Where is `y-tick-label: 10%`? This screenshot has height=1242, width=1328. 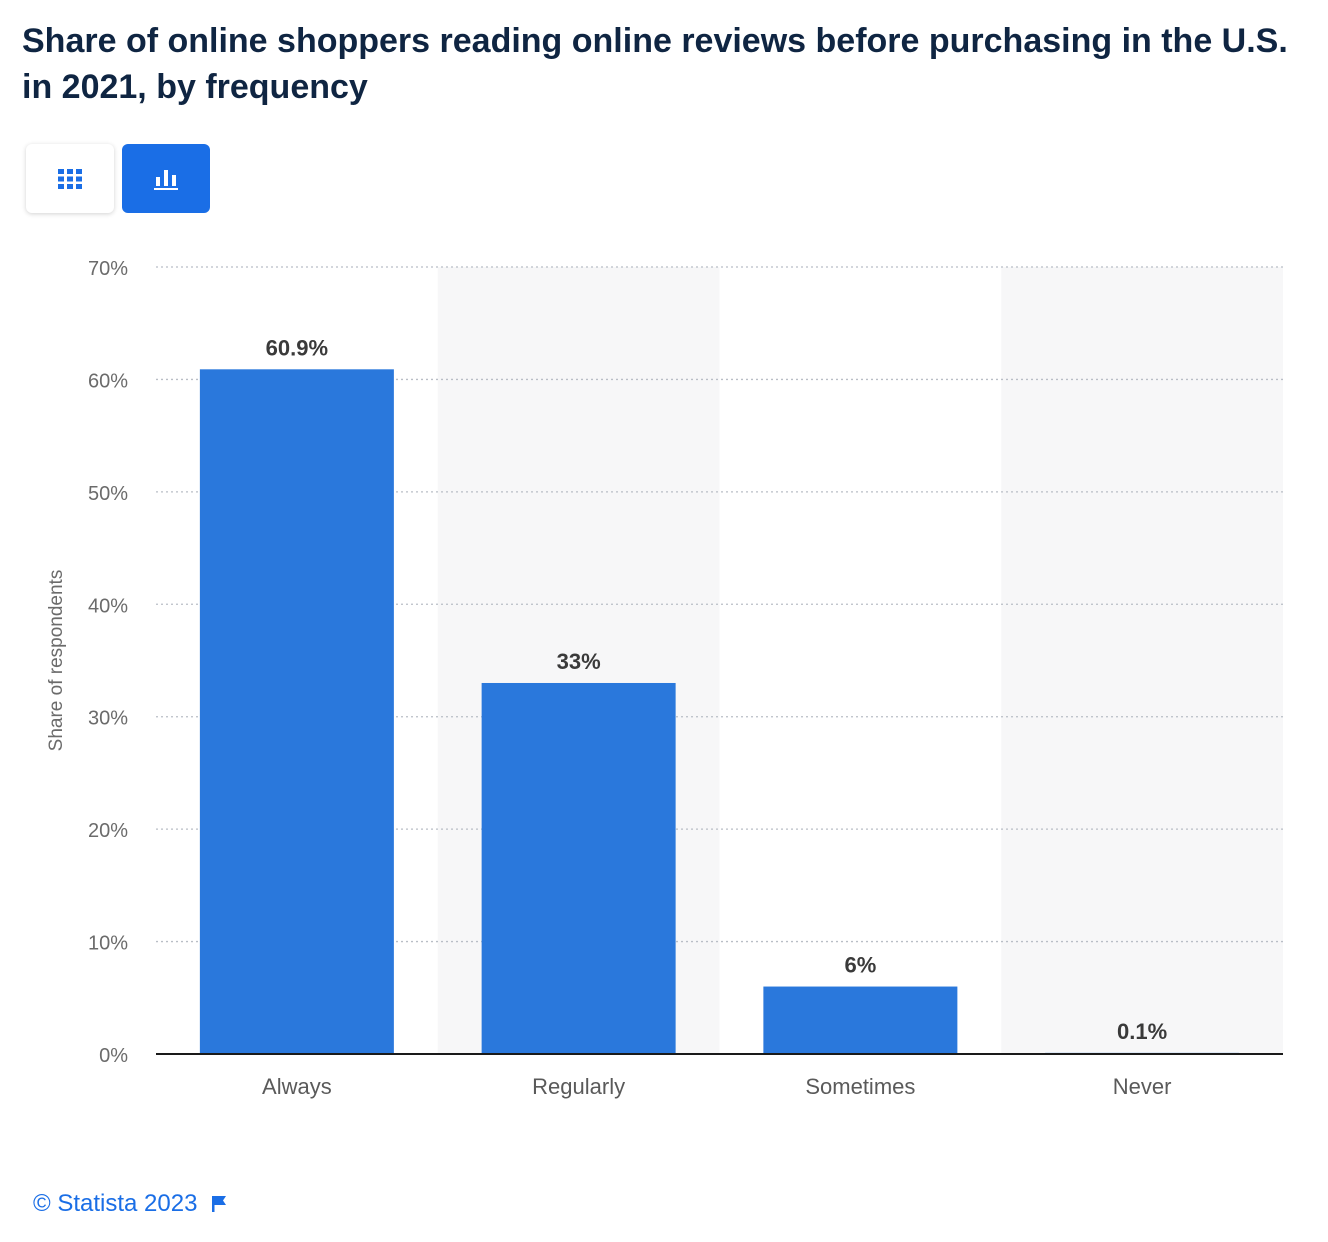
y-tick-label: 10% is located at coordinates (108, 944).